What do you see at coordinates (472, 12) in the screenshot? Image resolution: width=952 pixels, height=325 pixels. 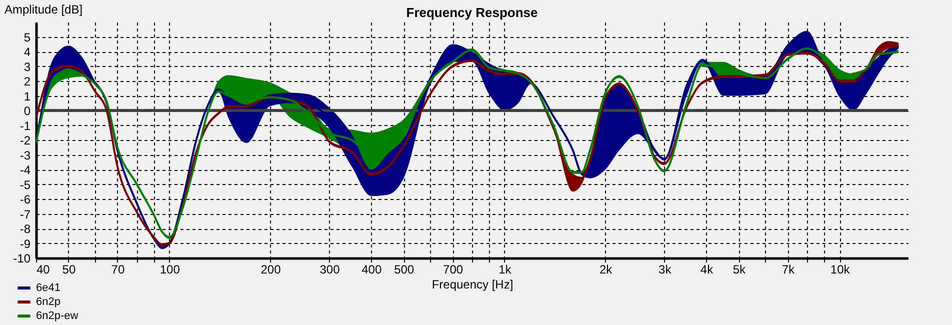 I see `chart-title: Frequency Response` at bounding box center [472, 12].